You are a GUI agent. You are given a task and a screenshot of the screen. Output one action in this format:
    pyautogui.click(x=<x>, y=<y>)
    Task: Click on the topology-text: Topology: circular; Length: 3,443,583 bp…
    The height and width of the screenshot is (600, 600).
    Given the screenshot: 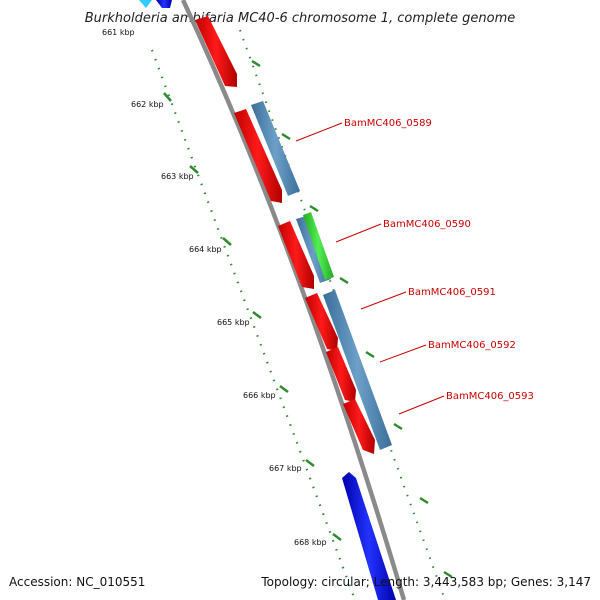 What is the action you would take?
    pyautogui.click(x=425, y=582)
    